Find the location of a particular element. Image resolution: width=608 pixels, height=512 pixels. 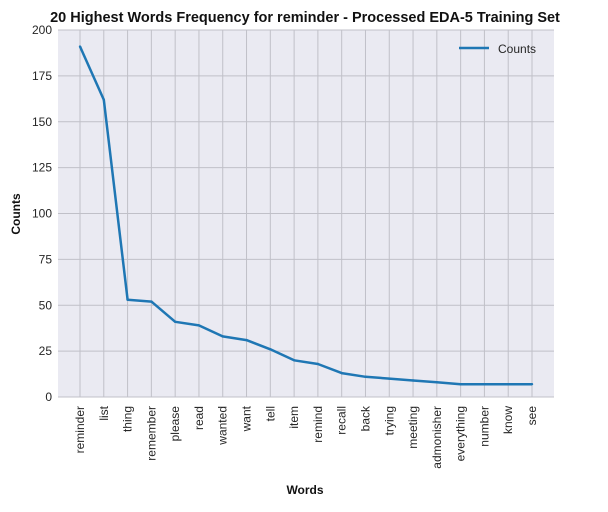

legend: Counts is located at coordinates (497, 49).